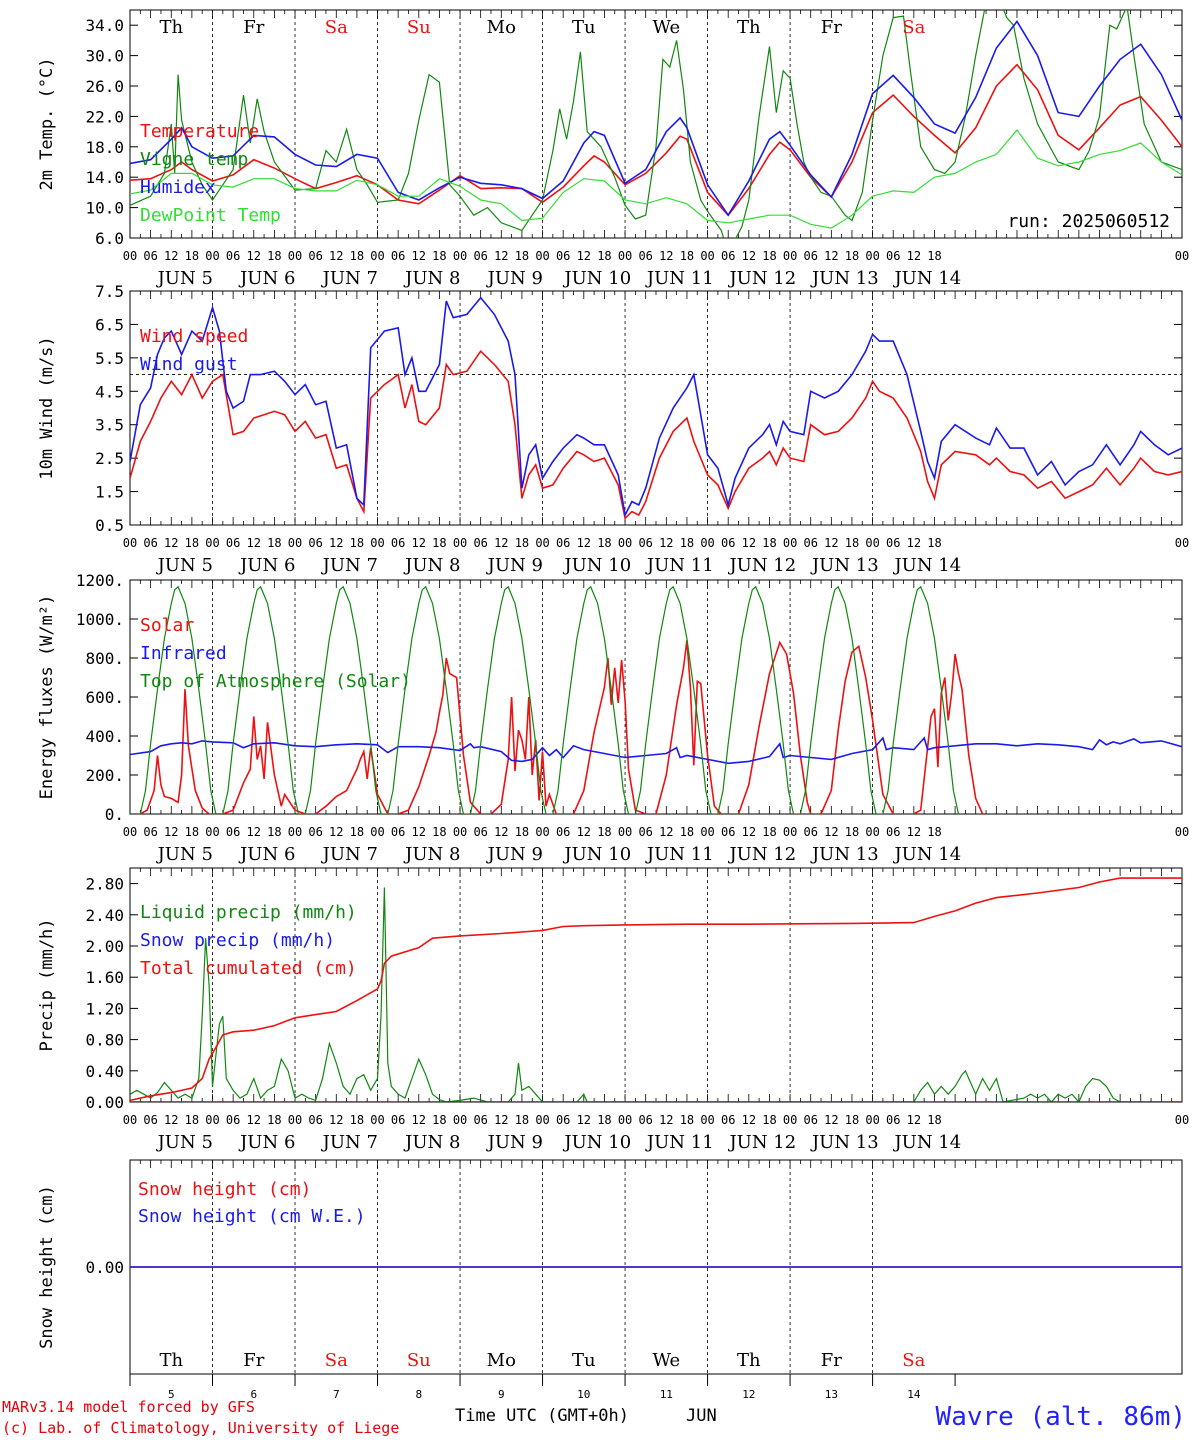  Describe the element at coordinates (194, 159) in the screenshot. I see `legend-entry: Vigne temp` at that location.